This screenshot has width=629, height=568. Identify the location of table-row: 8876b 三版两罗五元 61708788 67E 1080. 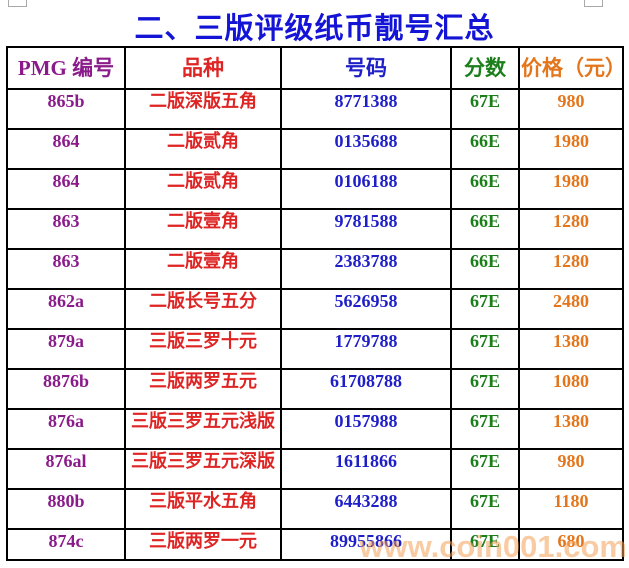
(315, 389).